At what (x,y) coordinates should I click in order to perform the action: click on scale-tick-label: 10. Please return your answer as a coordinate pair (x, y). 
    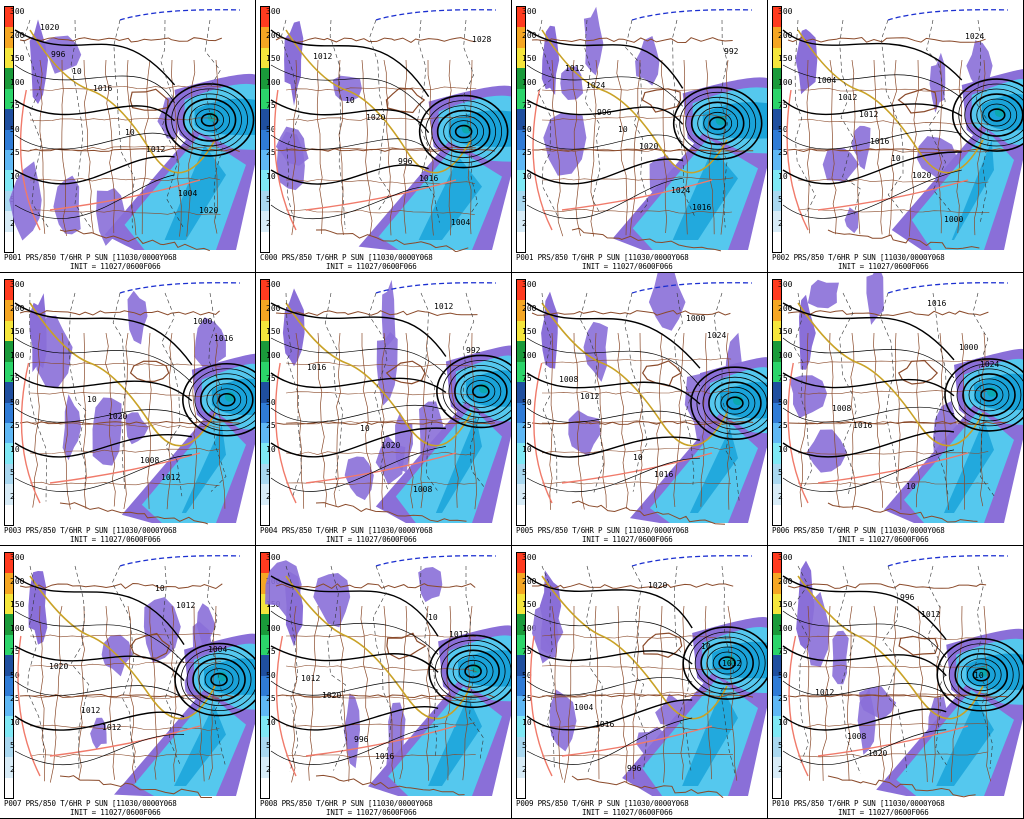
    Looking at the image, I should click on (271, 176).